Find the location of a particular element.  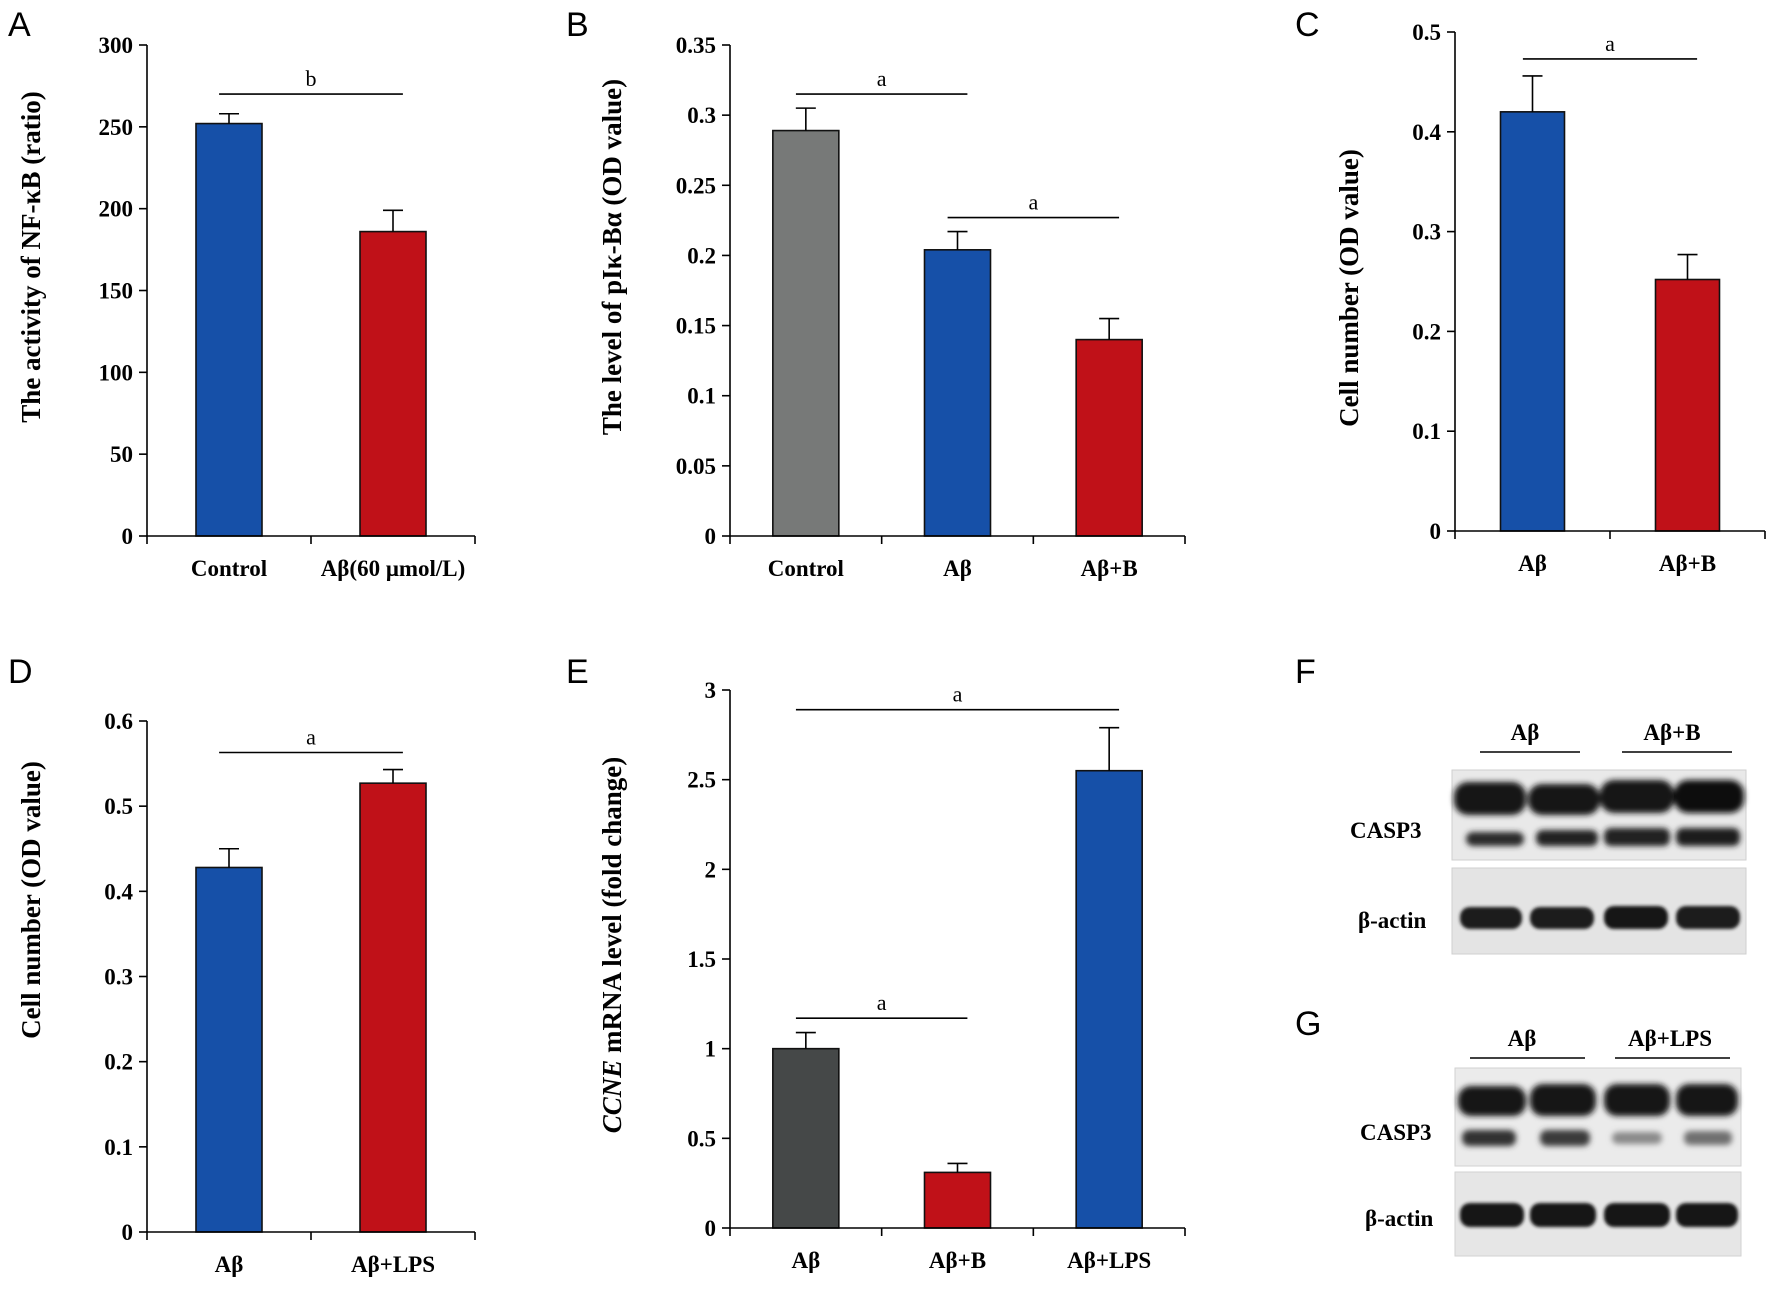

y-axis-label-italic: CCNE is located at coordinates (612, 1097).